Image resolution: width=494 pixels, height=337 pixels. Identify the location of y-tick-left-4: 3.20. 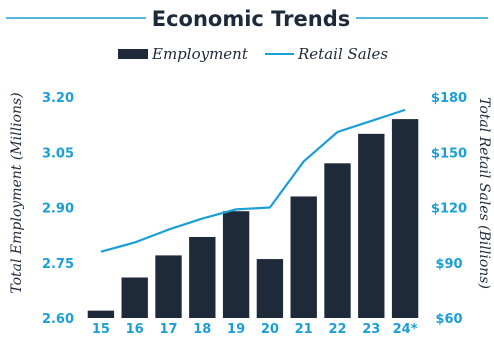
(58, 98).